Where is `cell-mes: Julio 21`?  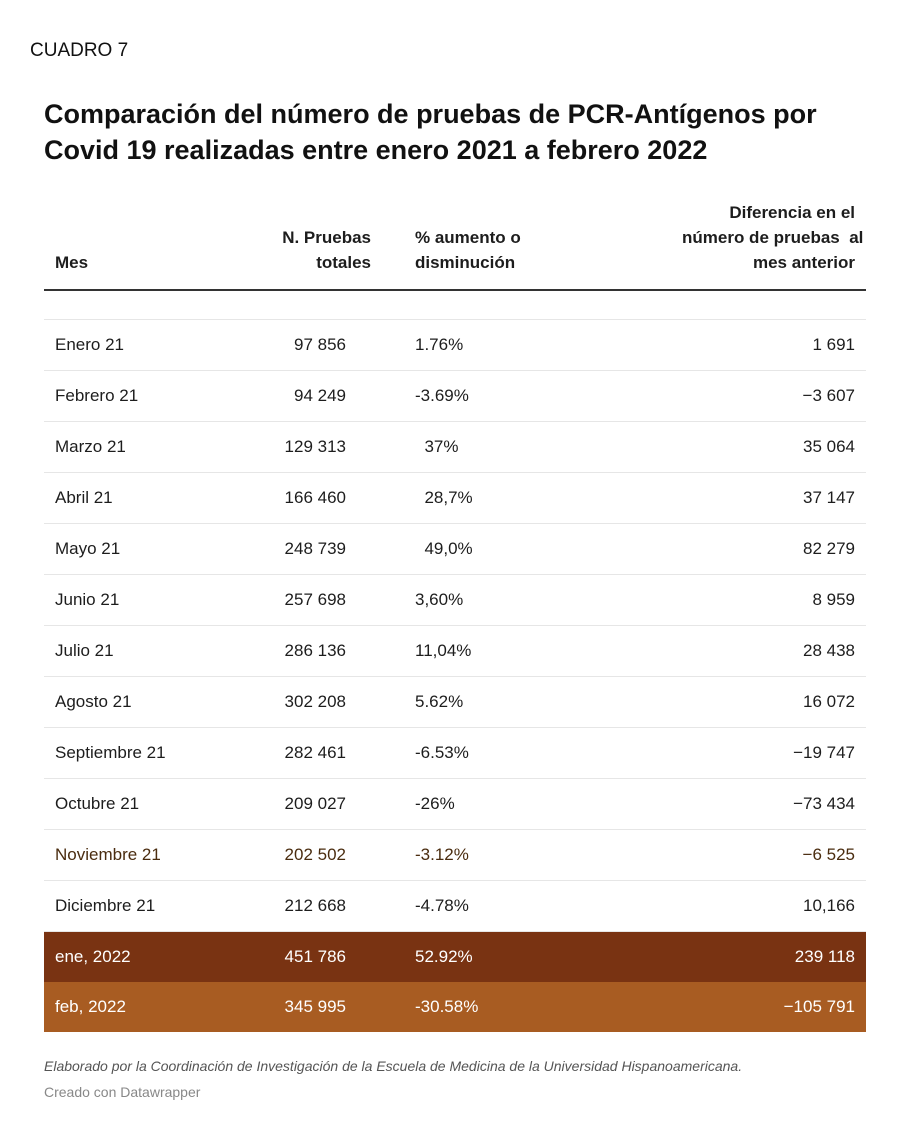
cell-mes: Julio 21 is located at coordinates (144, 651).